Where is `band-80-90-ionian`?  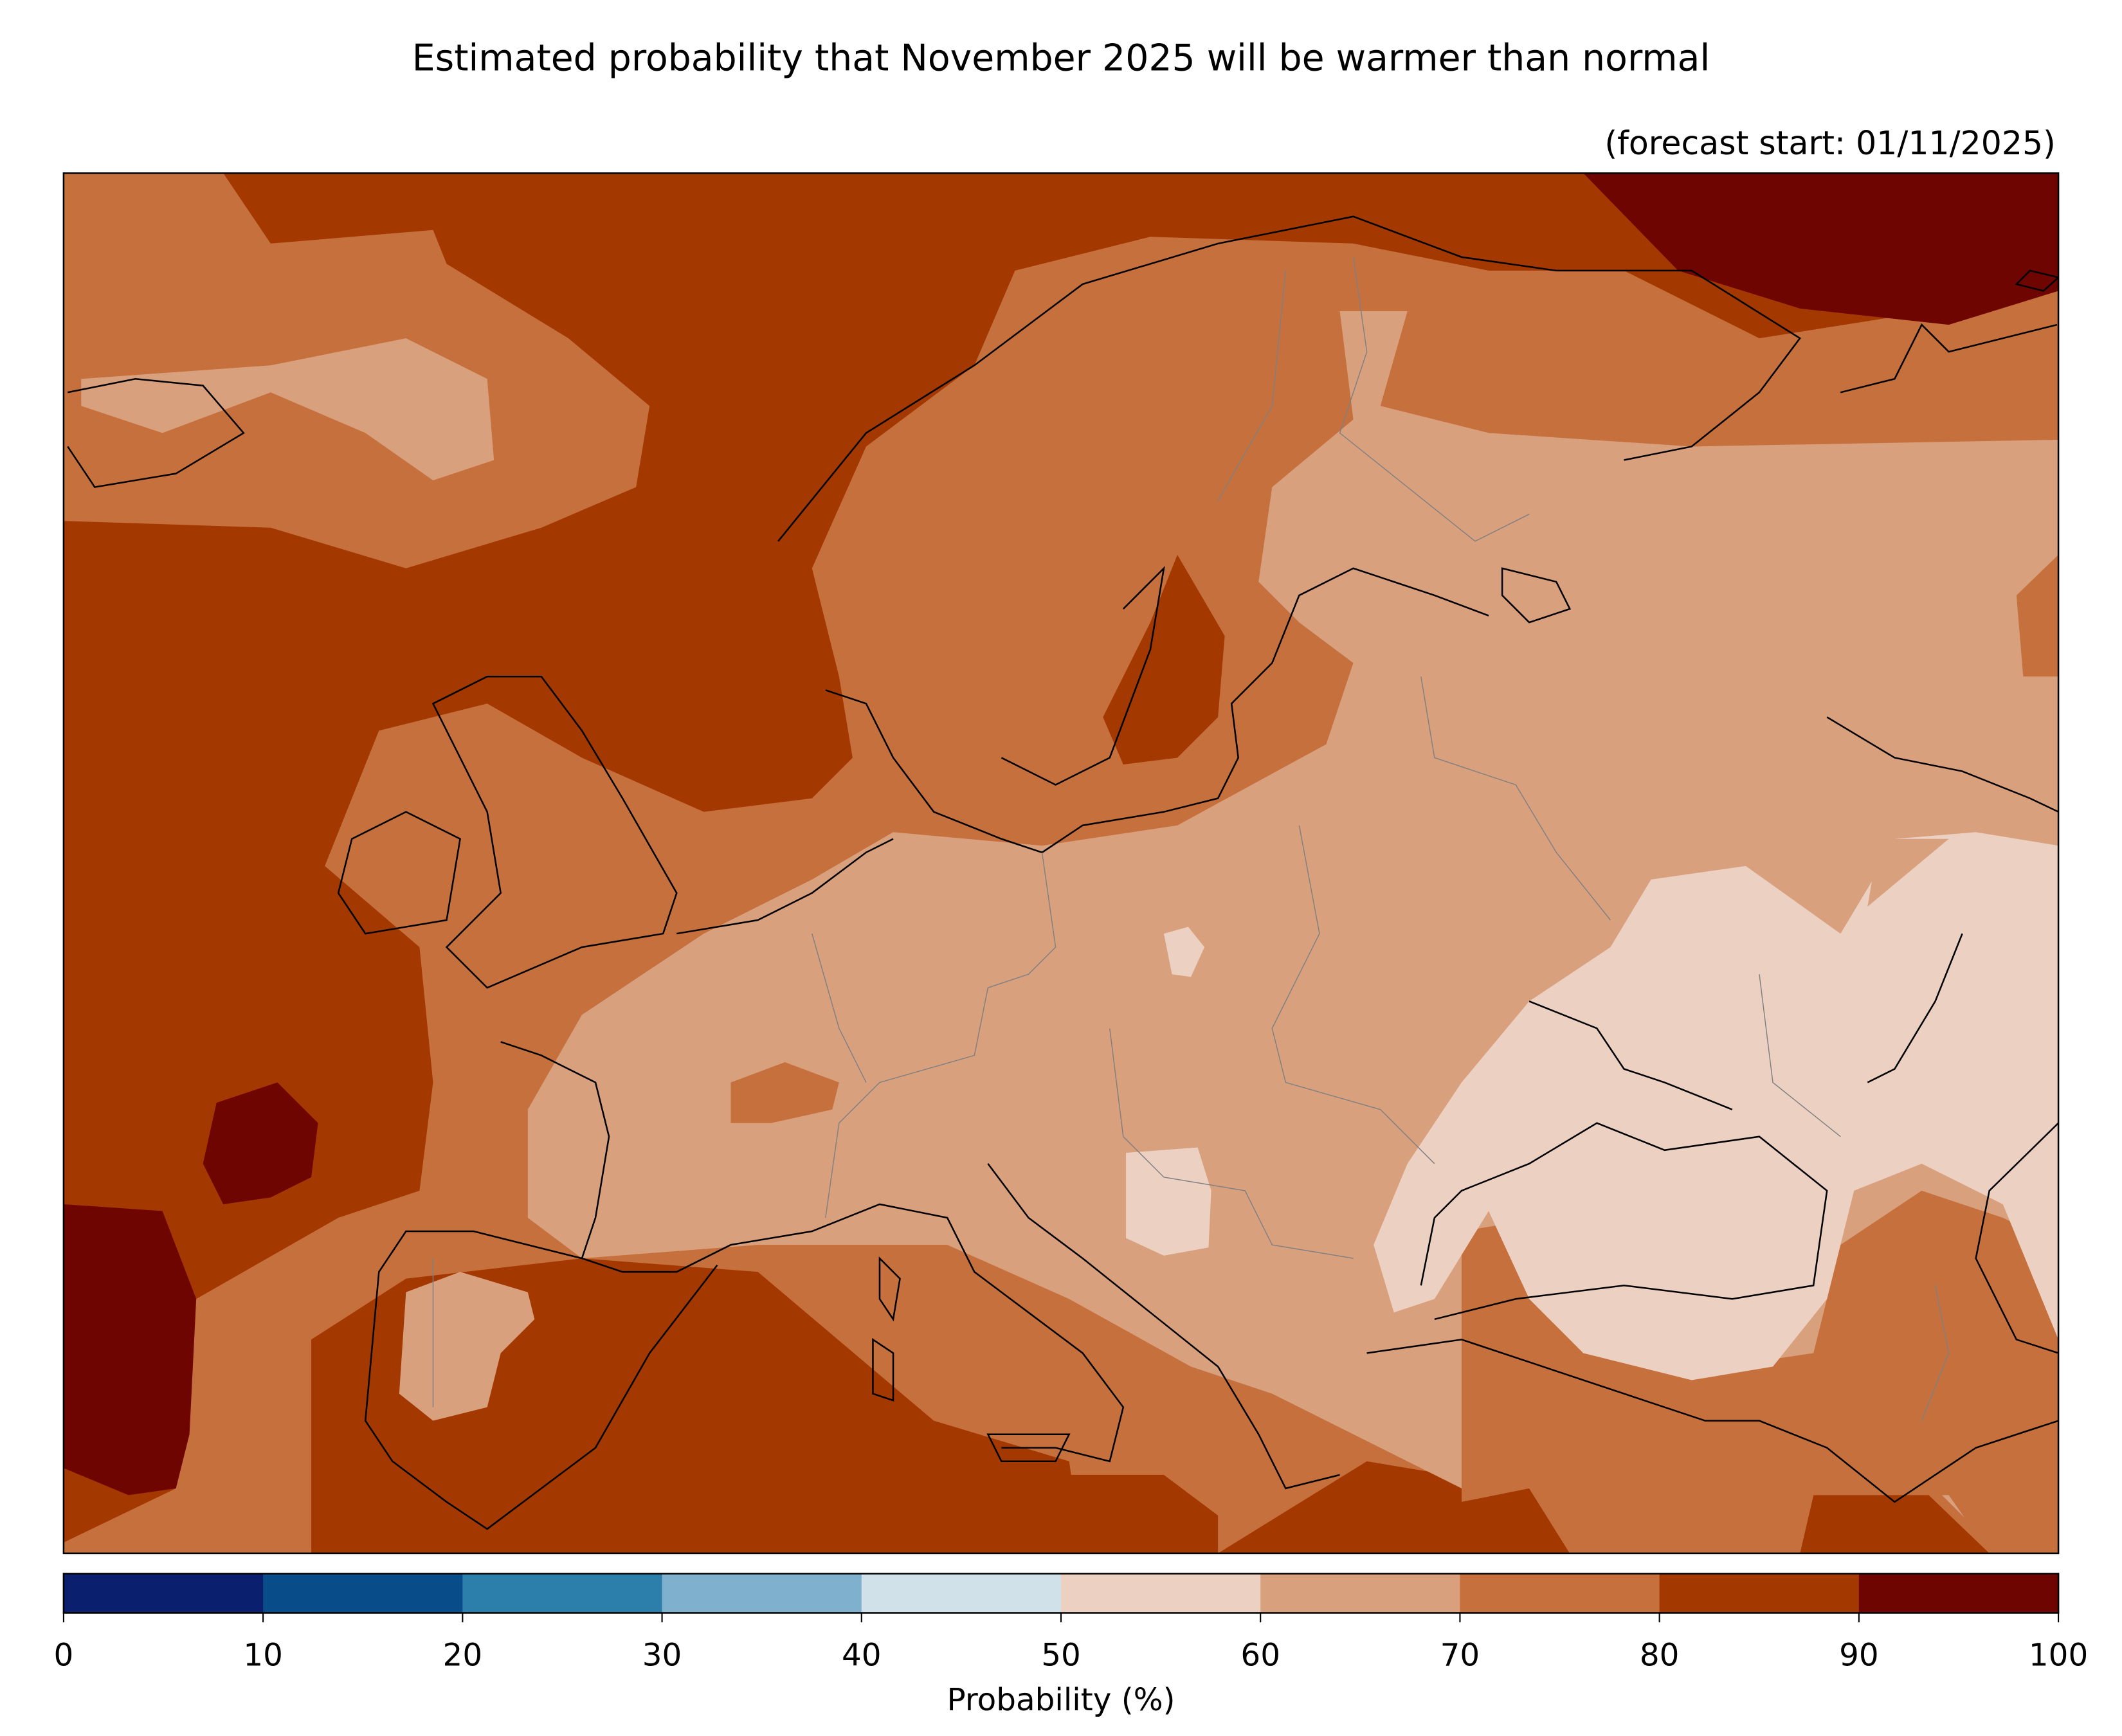
band-80-90-ionian is located at coordinates (1144, 1513).